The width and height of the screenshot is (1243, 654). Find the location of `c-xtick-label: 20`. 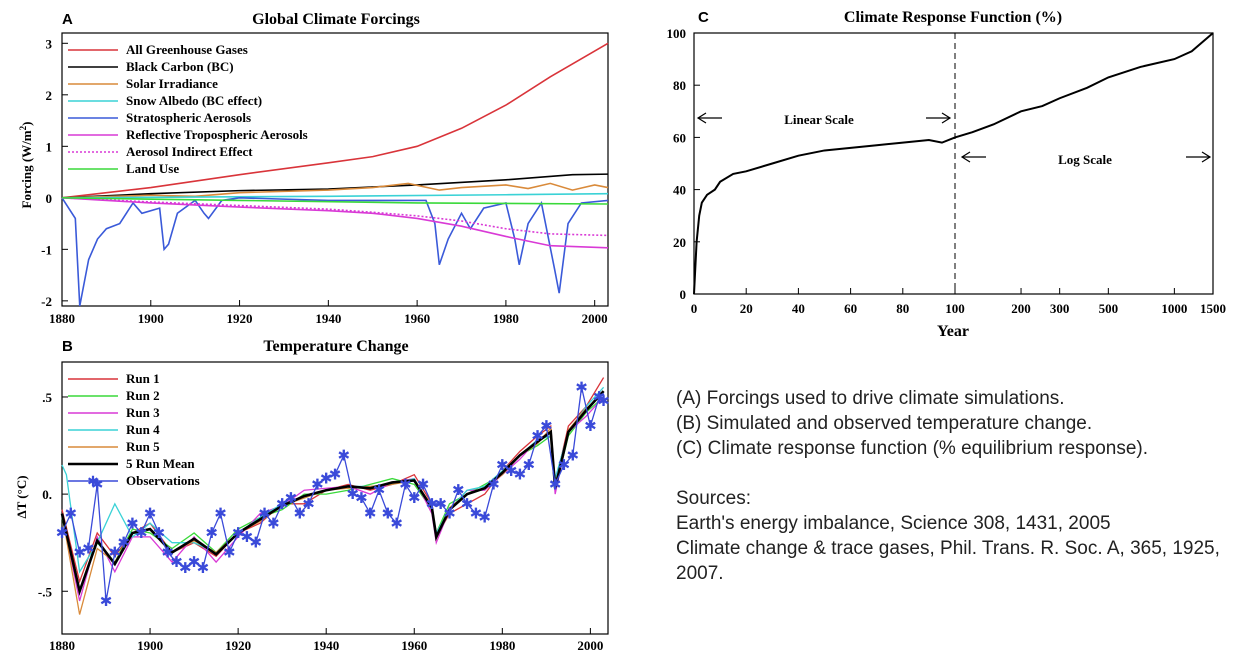

c-xtick-label: 20 is located at coordinates (746, 308).